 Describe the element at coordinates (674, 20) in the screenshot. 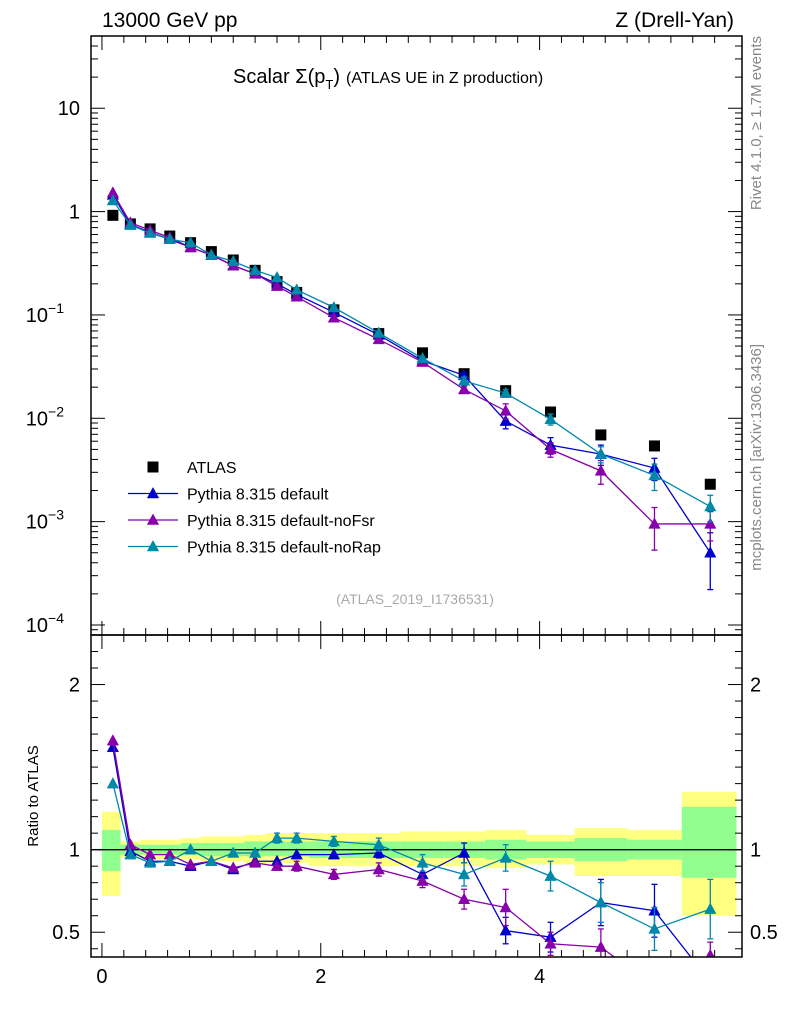

I see `header-right-label: Z (Drell-Yan)` at that location.